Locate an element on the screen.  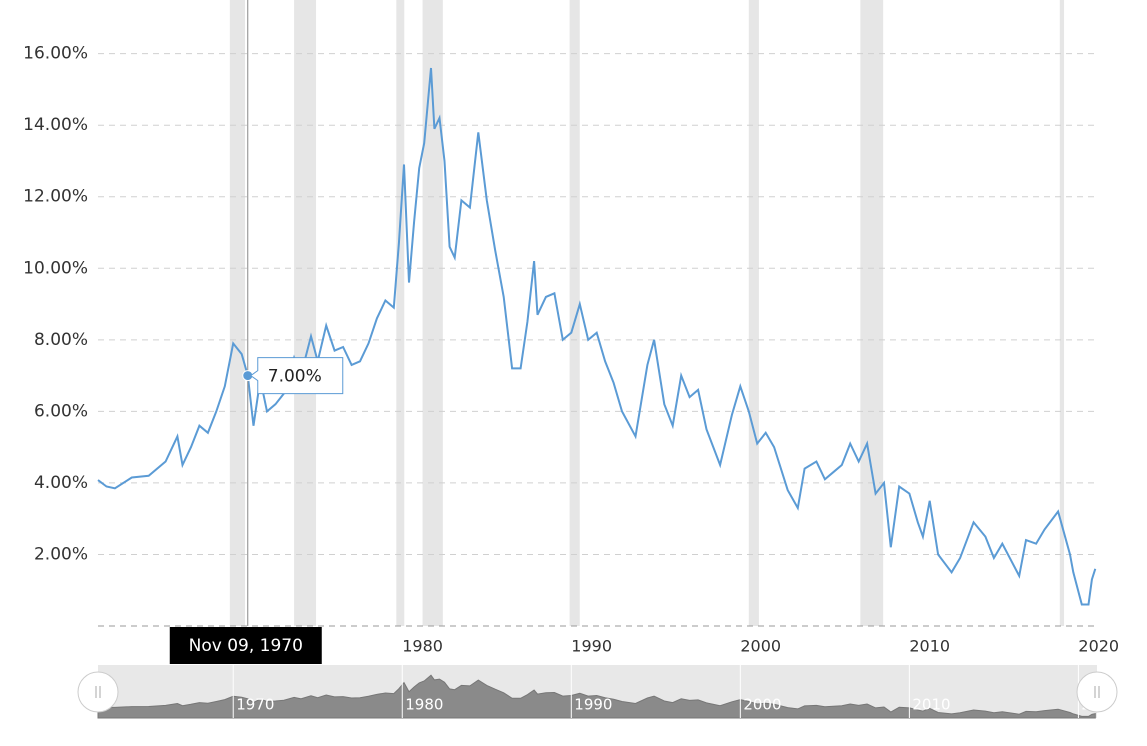
y-tick-label: 2.00% is located at coordinates (61, 554).